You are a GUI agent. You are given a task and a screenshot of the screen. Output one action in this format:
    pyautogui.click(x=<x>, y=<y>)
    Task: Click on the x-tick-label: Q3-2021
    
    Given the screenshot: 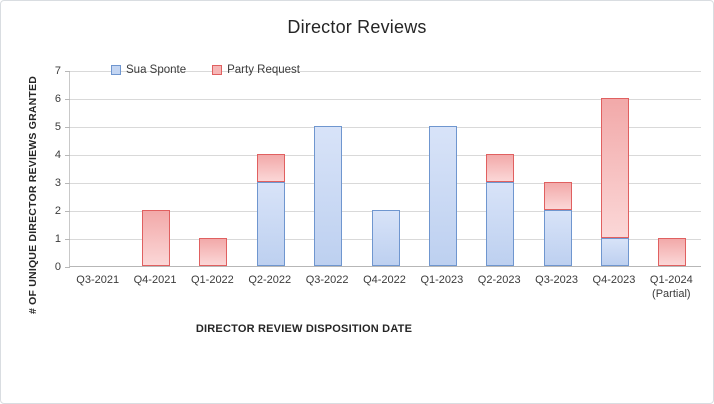 What is the action you would take?
    pyautogui.click(x=98, y=280)
    